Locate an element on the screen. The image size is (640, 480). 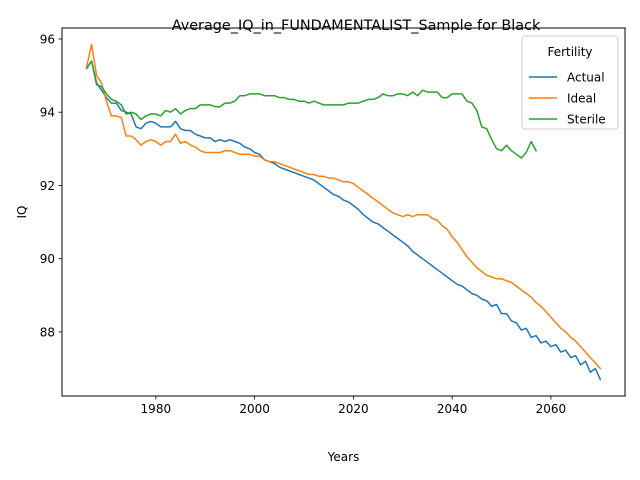
x-tick-label: 2000 is located at coordinates (254, 409).